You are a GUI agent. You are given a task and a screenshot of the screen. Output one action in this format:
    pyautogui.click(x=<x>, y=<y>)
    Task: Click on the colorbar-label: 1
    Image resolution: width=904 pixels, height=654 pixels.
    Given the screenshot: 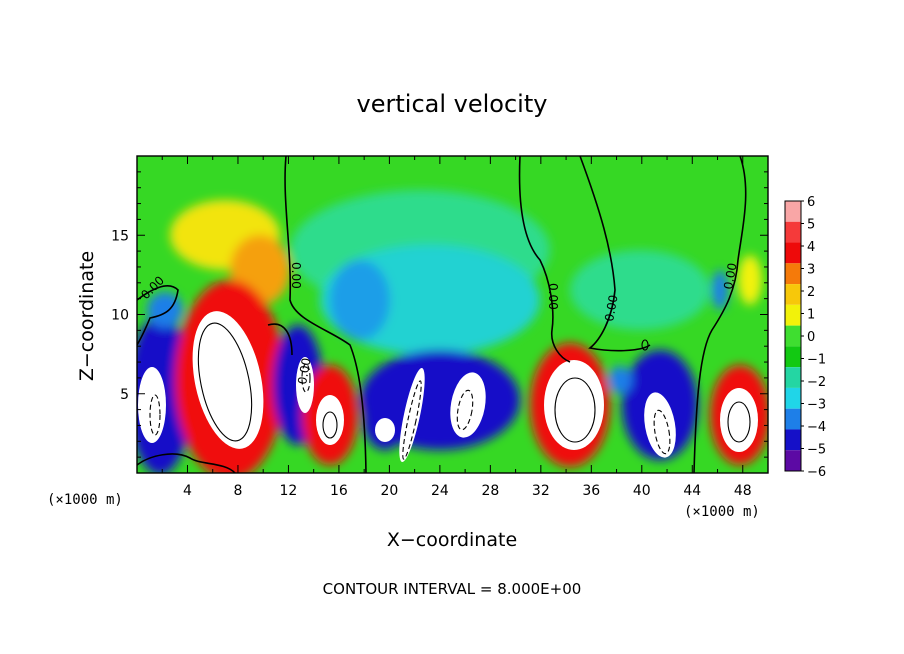 What is the action you would take?
    pyautogui.click(x=811, y=315)
    